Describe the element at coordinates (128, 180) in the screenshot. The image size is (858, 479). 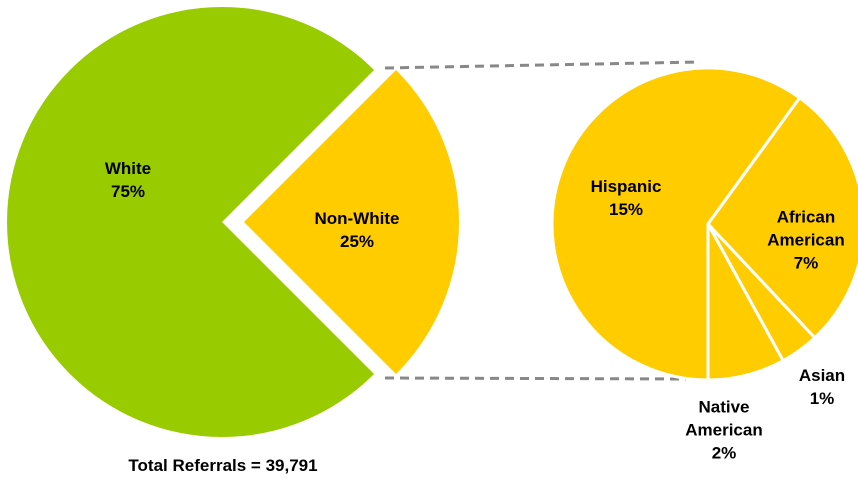
I see `slice-label: White 75%` at that location.